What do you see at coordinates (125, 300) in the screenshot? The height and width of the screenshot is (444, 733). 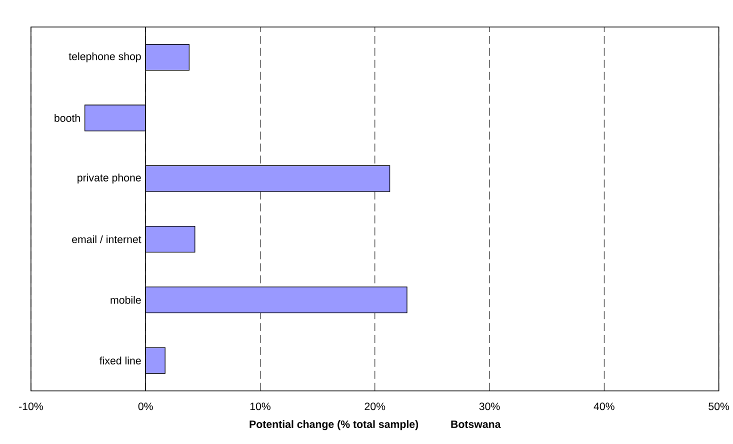 I see `y-tick-label: mobile` at bounding box center [125, 300].